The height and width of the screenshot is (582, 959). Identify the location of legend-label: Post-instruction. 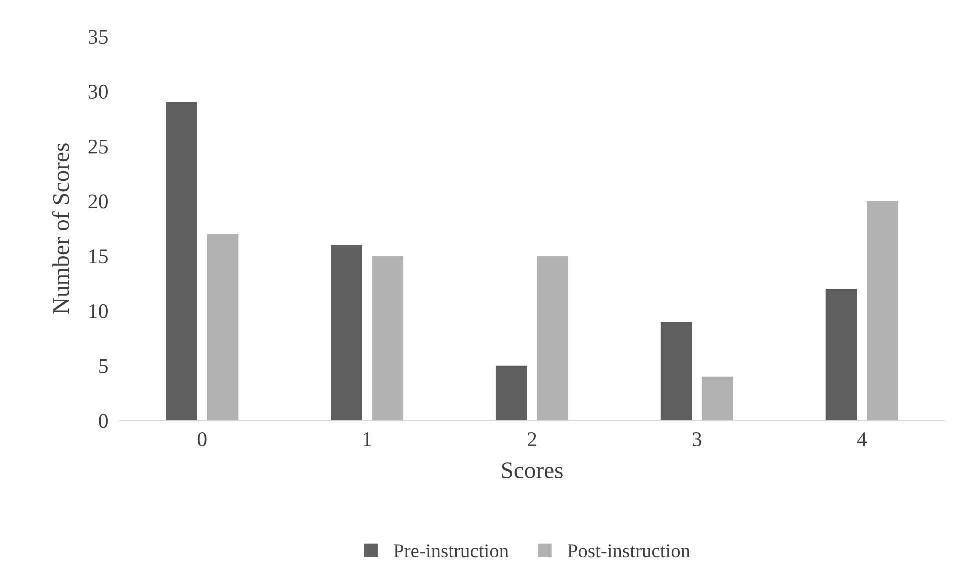
(629, 551).